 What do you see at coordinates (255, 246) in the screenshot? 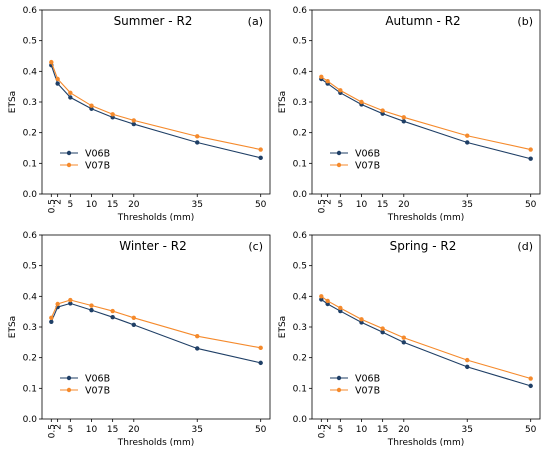
I see `panel-tag: (c)` at bounding box center [255, 246].